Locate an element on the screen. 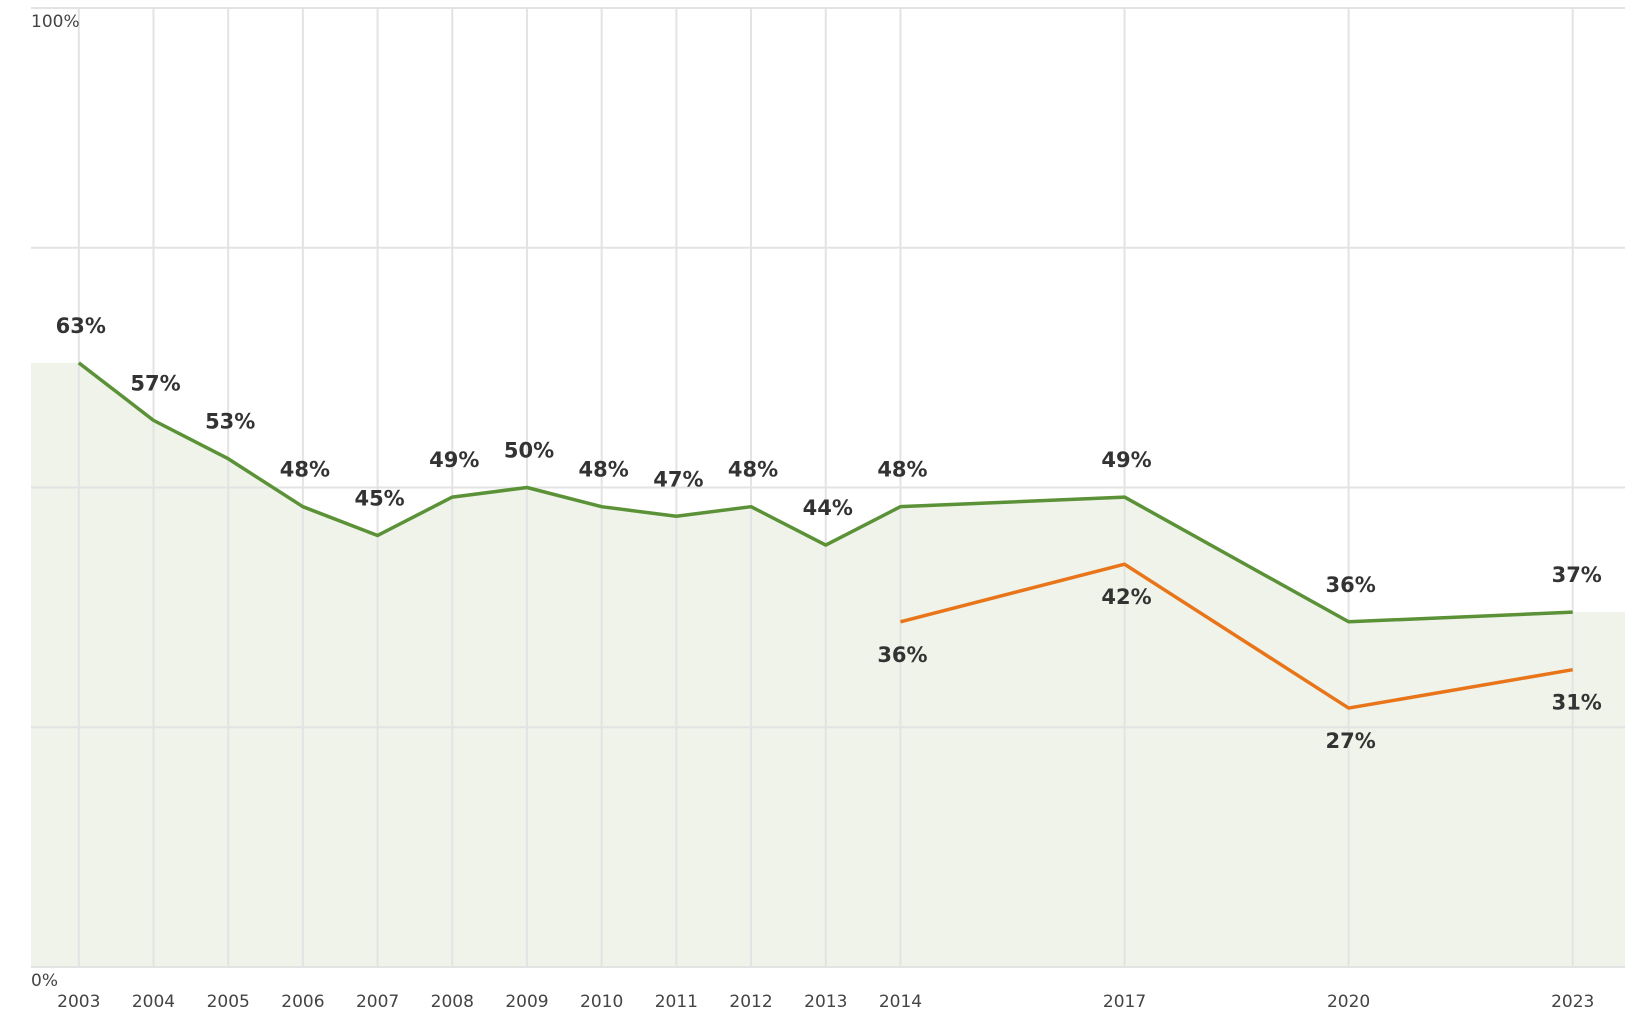 This screenshot has height=1012, width=1630. value-label: 37% is located at coordinates (1577, 575).